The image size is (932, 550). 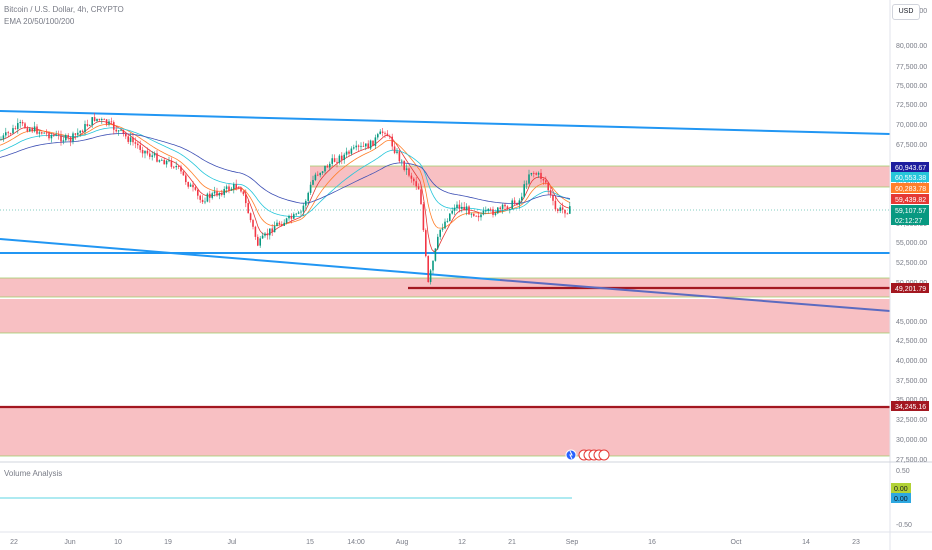 I want to click on volume-axis: 0.50 -0.50, so click(x=904, y=498).